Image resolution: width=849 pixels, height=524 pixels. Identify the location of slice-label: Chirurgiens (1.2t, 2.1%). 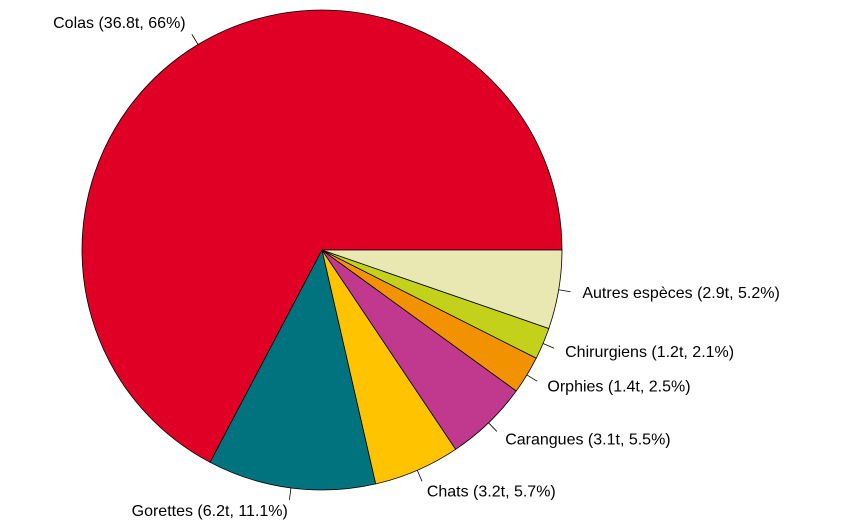
(649, 352).